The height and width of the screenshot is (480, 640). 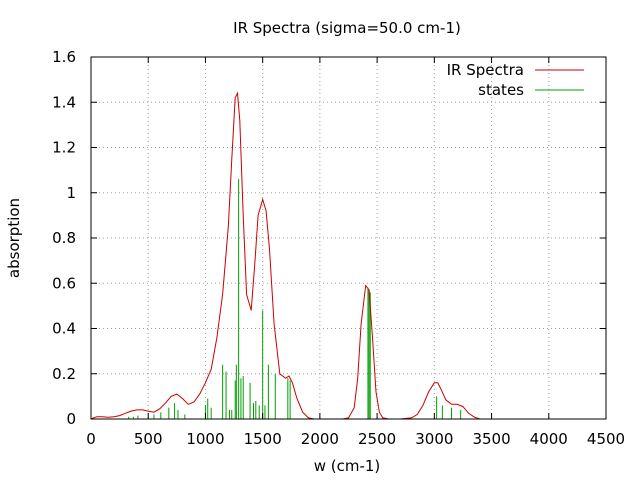 What do you see at coordinates (347, 28) in the screenshot?
I see `chart-title: IR Spectra (sigma=50.0 cm-1)` at bounding box center [347, 28].